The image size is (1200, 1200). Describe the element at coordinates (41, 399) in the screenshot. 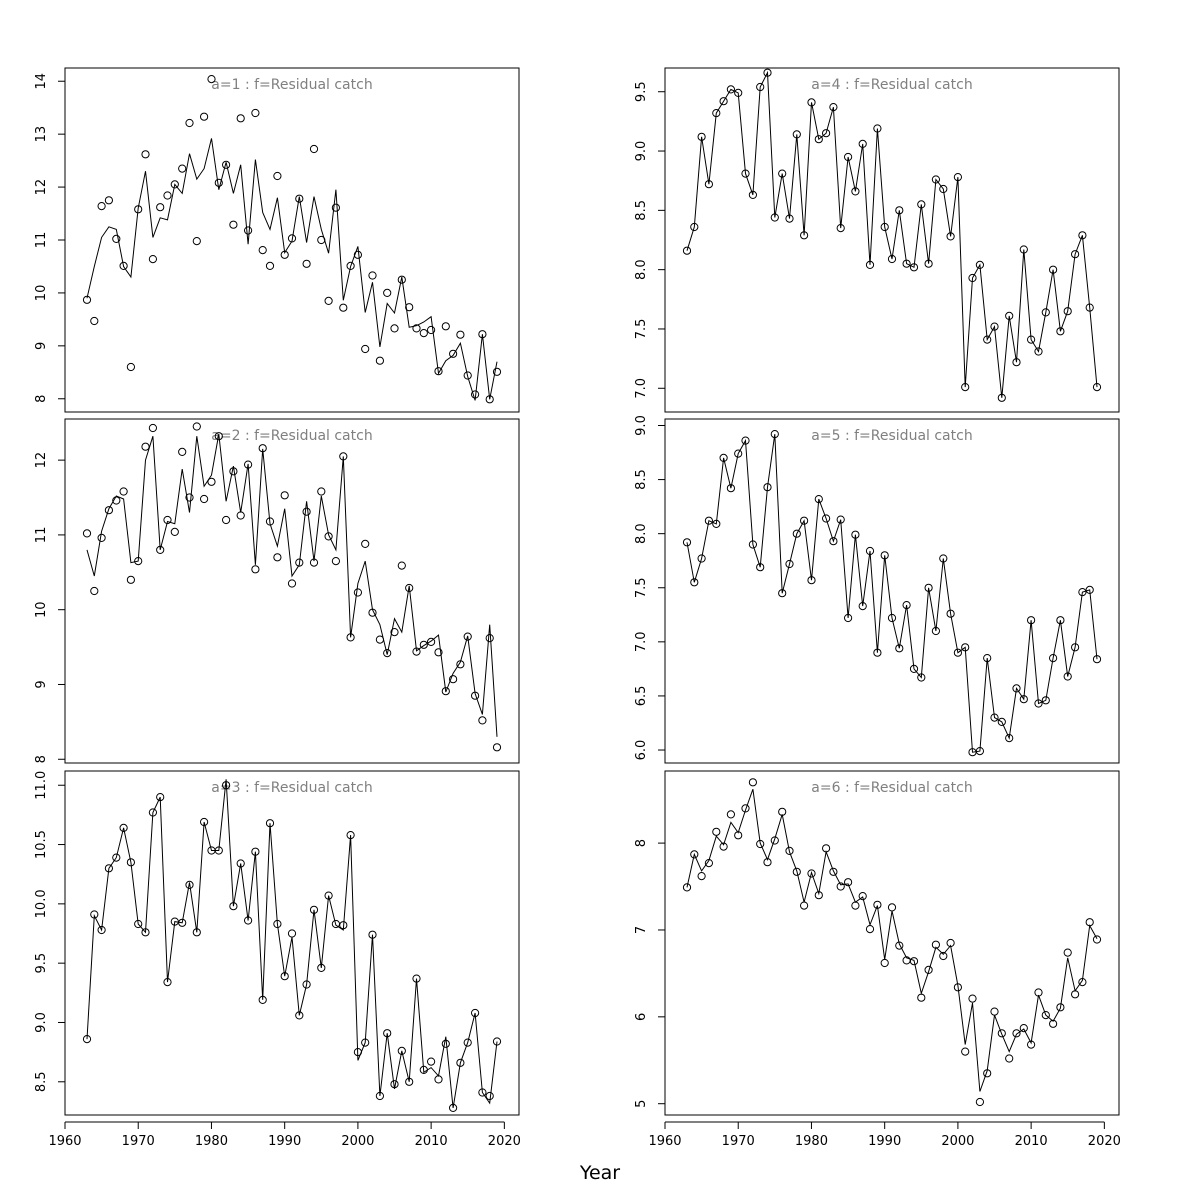

I see `y-tick-label: 8` at that location.